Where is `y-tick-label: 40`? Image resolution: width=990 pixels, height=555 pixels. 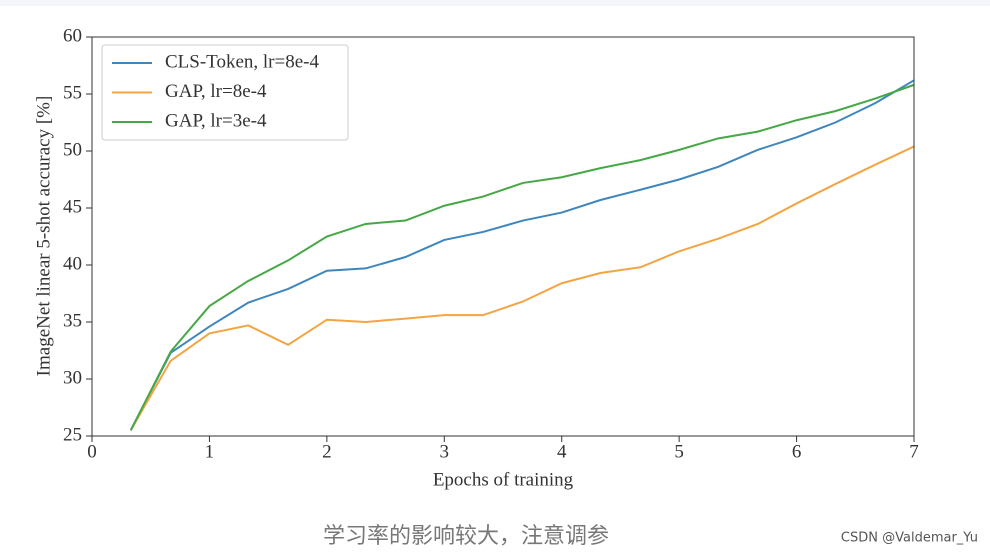
y-tick-label: 40 is located at coordinates (72, 263).